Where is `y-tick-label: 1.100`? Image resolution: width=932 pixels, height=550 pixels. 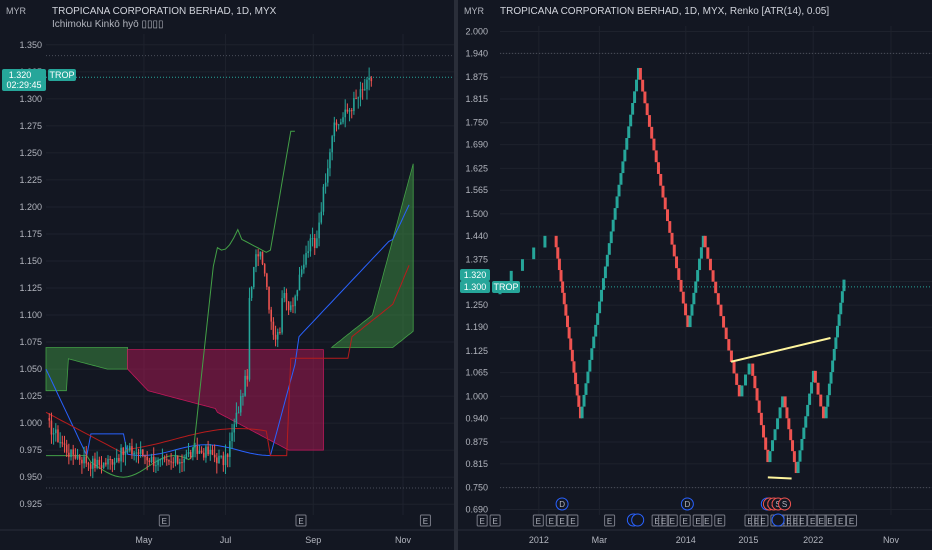 y-tick-label: 1.100 is located at coordinates (30, 315).